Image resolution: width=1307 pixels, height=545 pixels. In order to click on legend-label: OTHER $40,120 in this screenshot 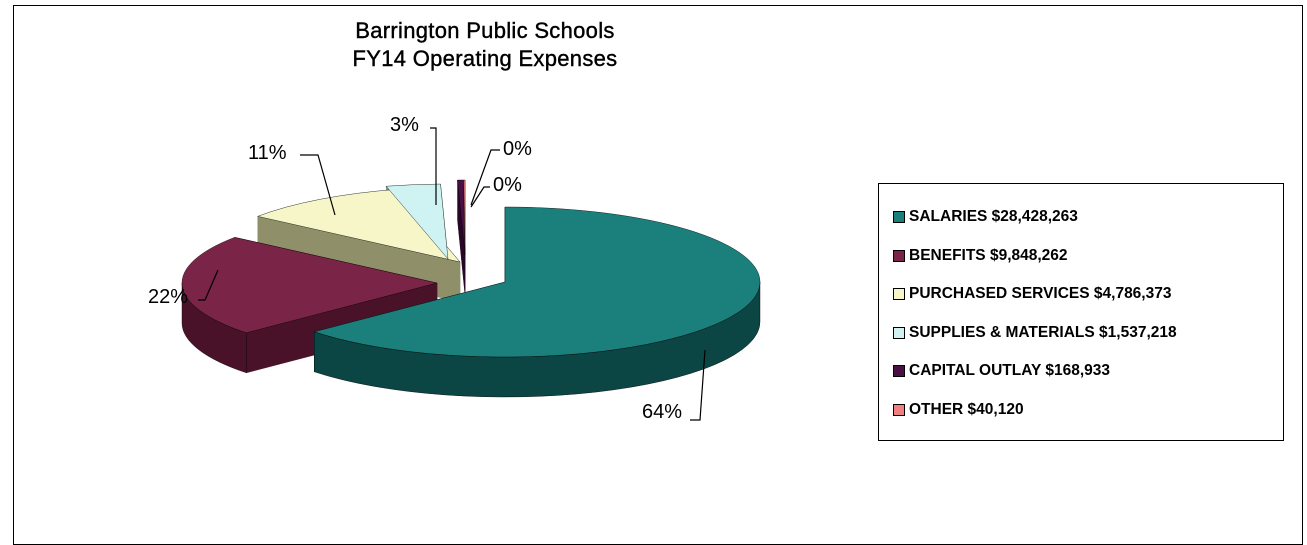, I will do `click(966, 409)`.